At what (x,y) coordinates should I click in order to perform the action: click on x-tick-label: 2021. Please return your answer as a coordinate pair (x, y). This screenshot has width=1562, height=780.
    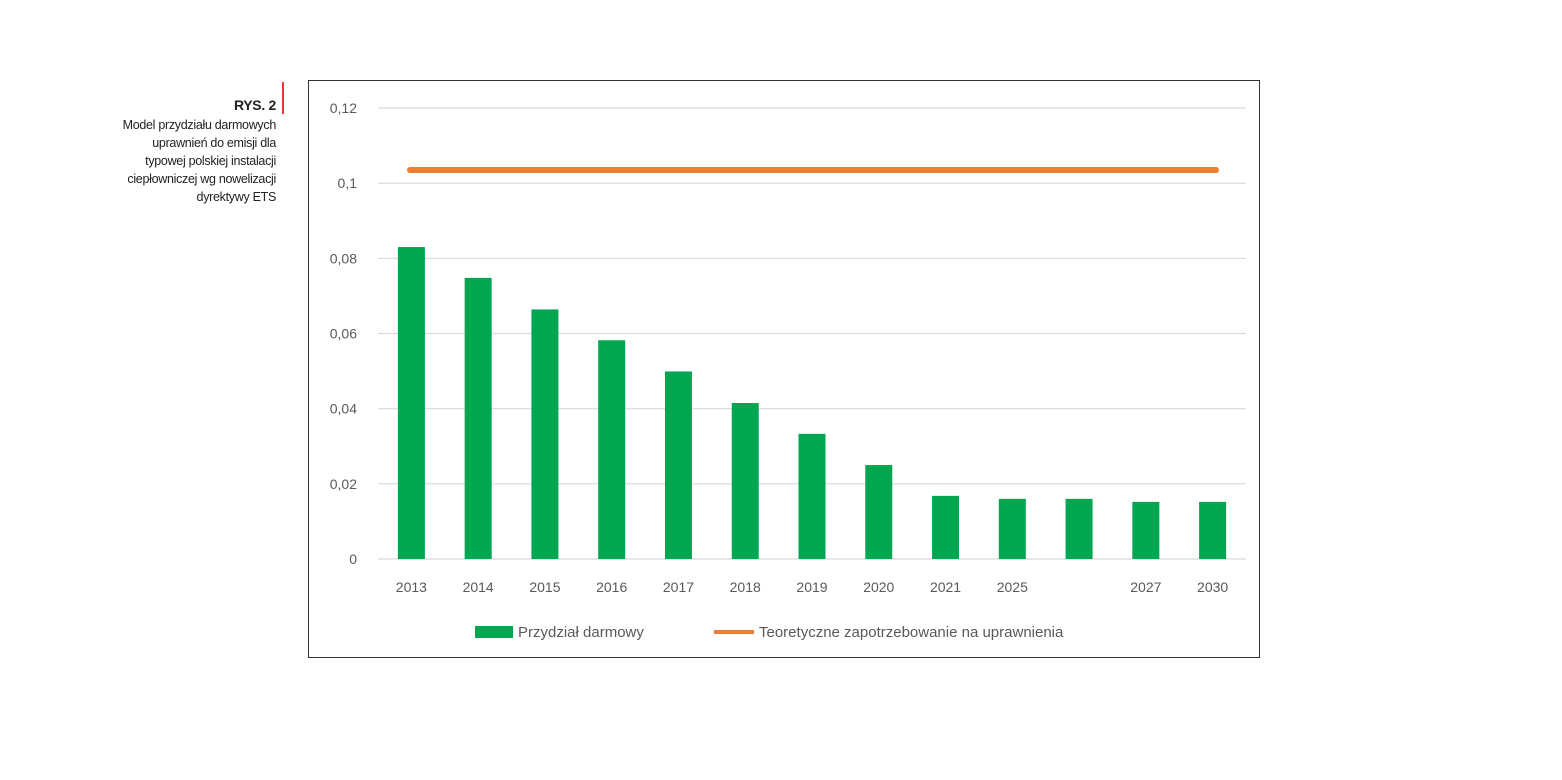
    Looking at the image, I should click on (945, 587).